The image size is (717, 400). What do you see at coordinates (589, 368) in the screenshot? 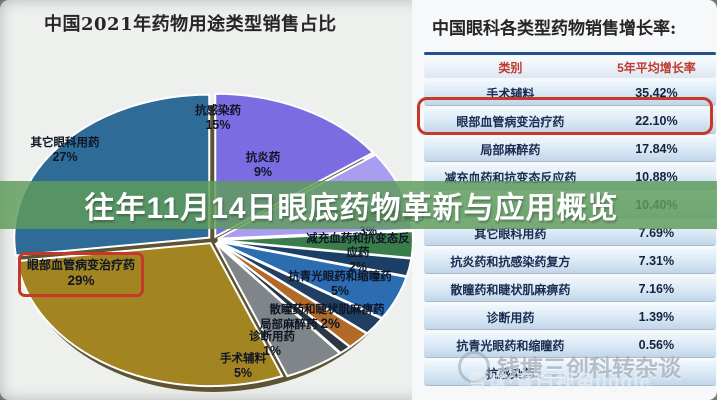
I see `watermark-text-primary: 钱塘三创科转杂谈` at bounding box center [589, 368].